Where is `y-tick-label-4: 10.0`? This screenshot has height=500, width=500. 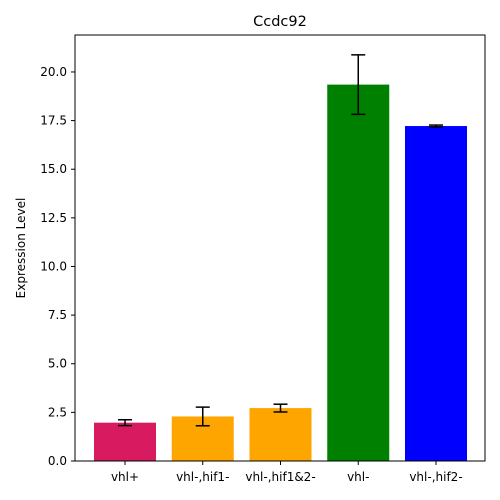
y-tick-label-4: 10.0 is located at coordinates (53, 266).